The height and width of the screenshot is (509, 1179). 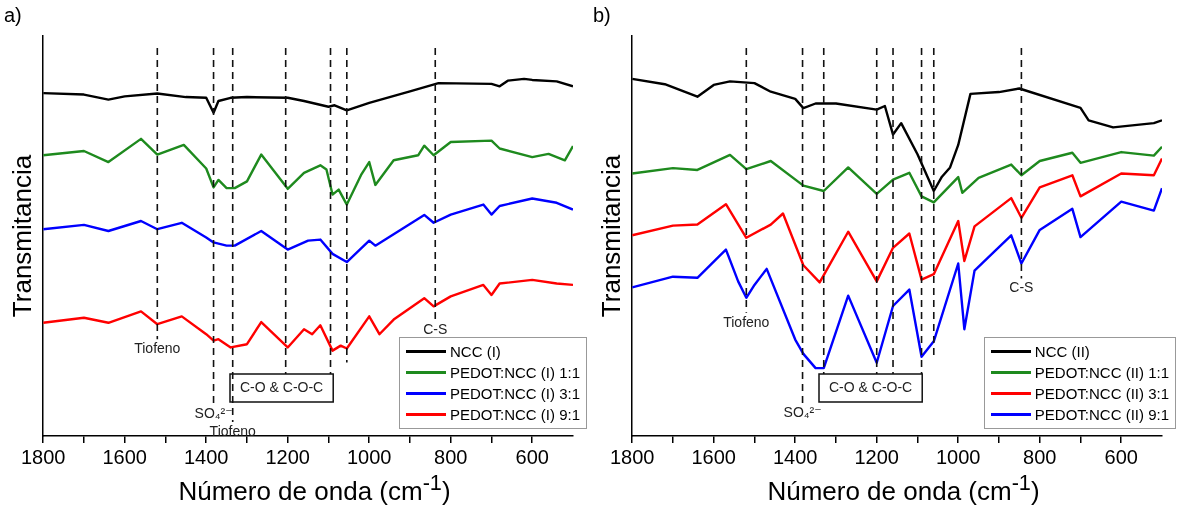 I want to click on legend-label: PEDOT:NCC (II) 1:1, so click(x=1101, y=373).